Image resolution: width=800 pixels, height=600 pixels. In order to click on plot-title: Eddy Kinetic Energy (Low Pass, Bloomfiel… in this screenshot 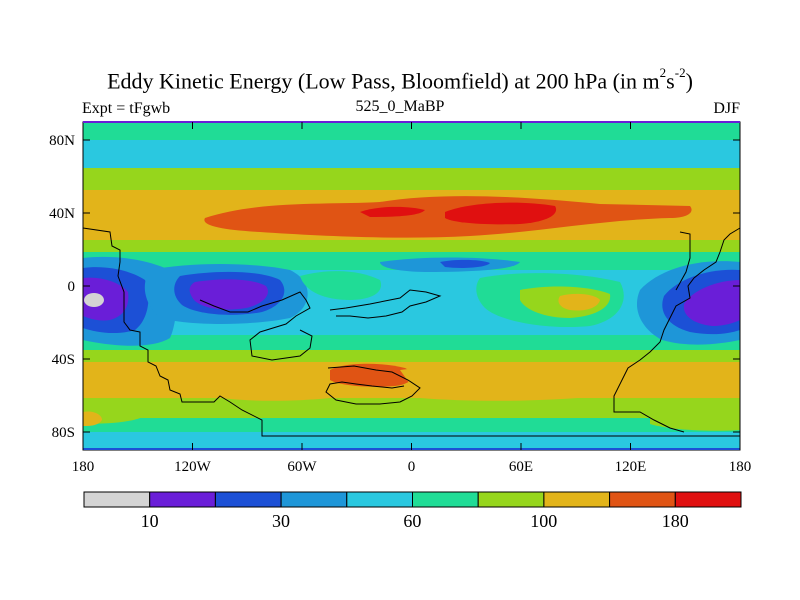, I will do `click(400, 79)`.